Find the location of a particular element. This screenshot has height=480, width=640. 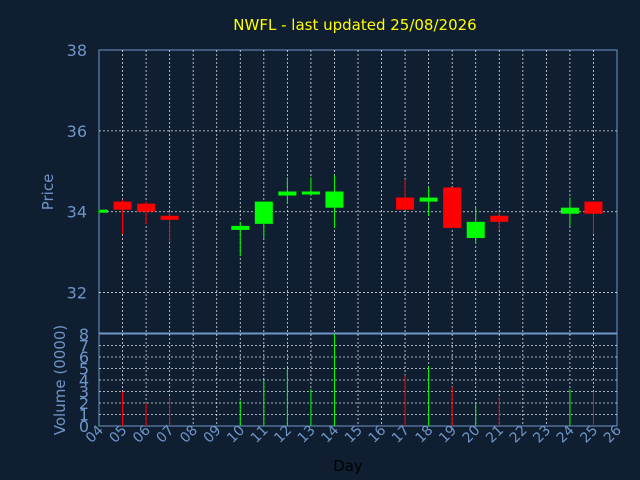

volume-tick-label: 1 is located at coordinates (84, 415).